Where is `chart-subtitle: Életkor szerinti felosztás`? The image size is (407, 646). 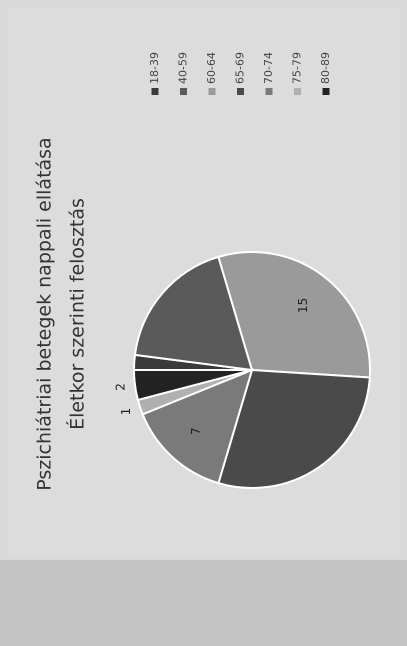 chart-subtitle: Életkor szerinti felosztás is located at coordinates (77, 314).